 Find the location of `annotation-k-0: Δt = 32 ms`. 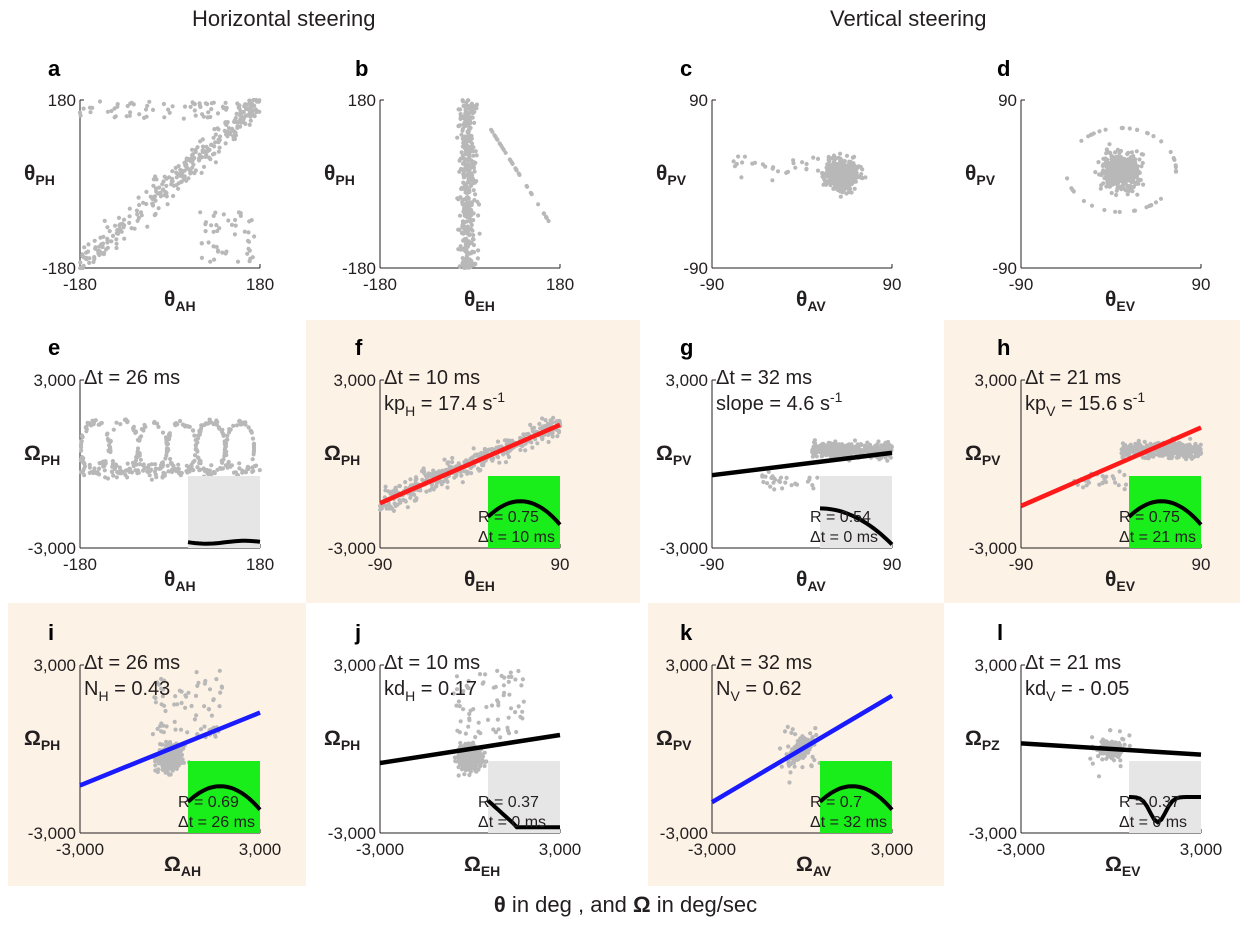

annotation-k-0: Δt = 32 ms is located at coordinates (764, 663).